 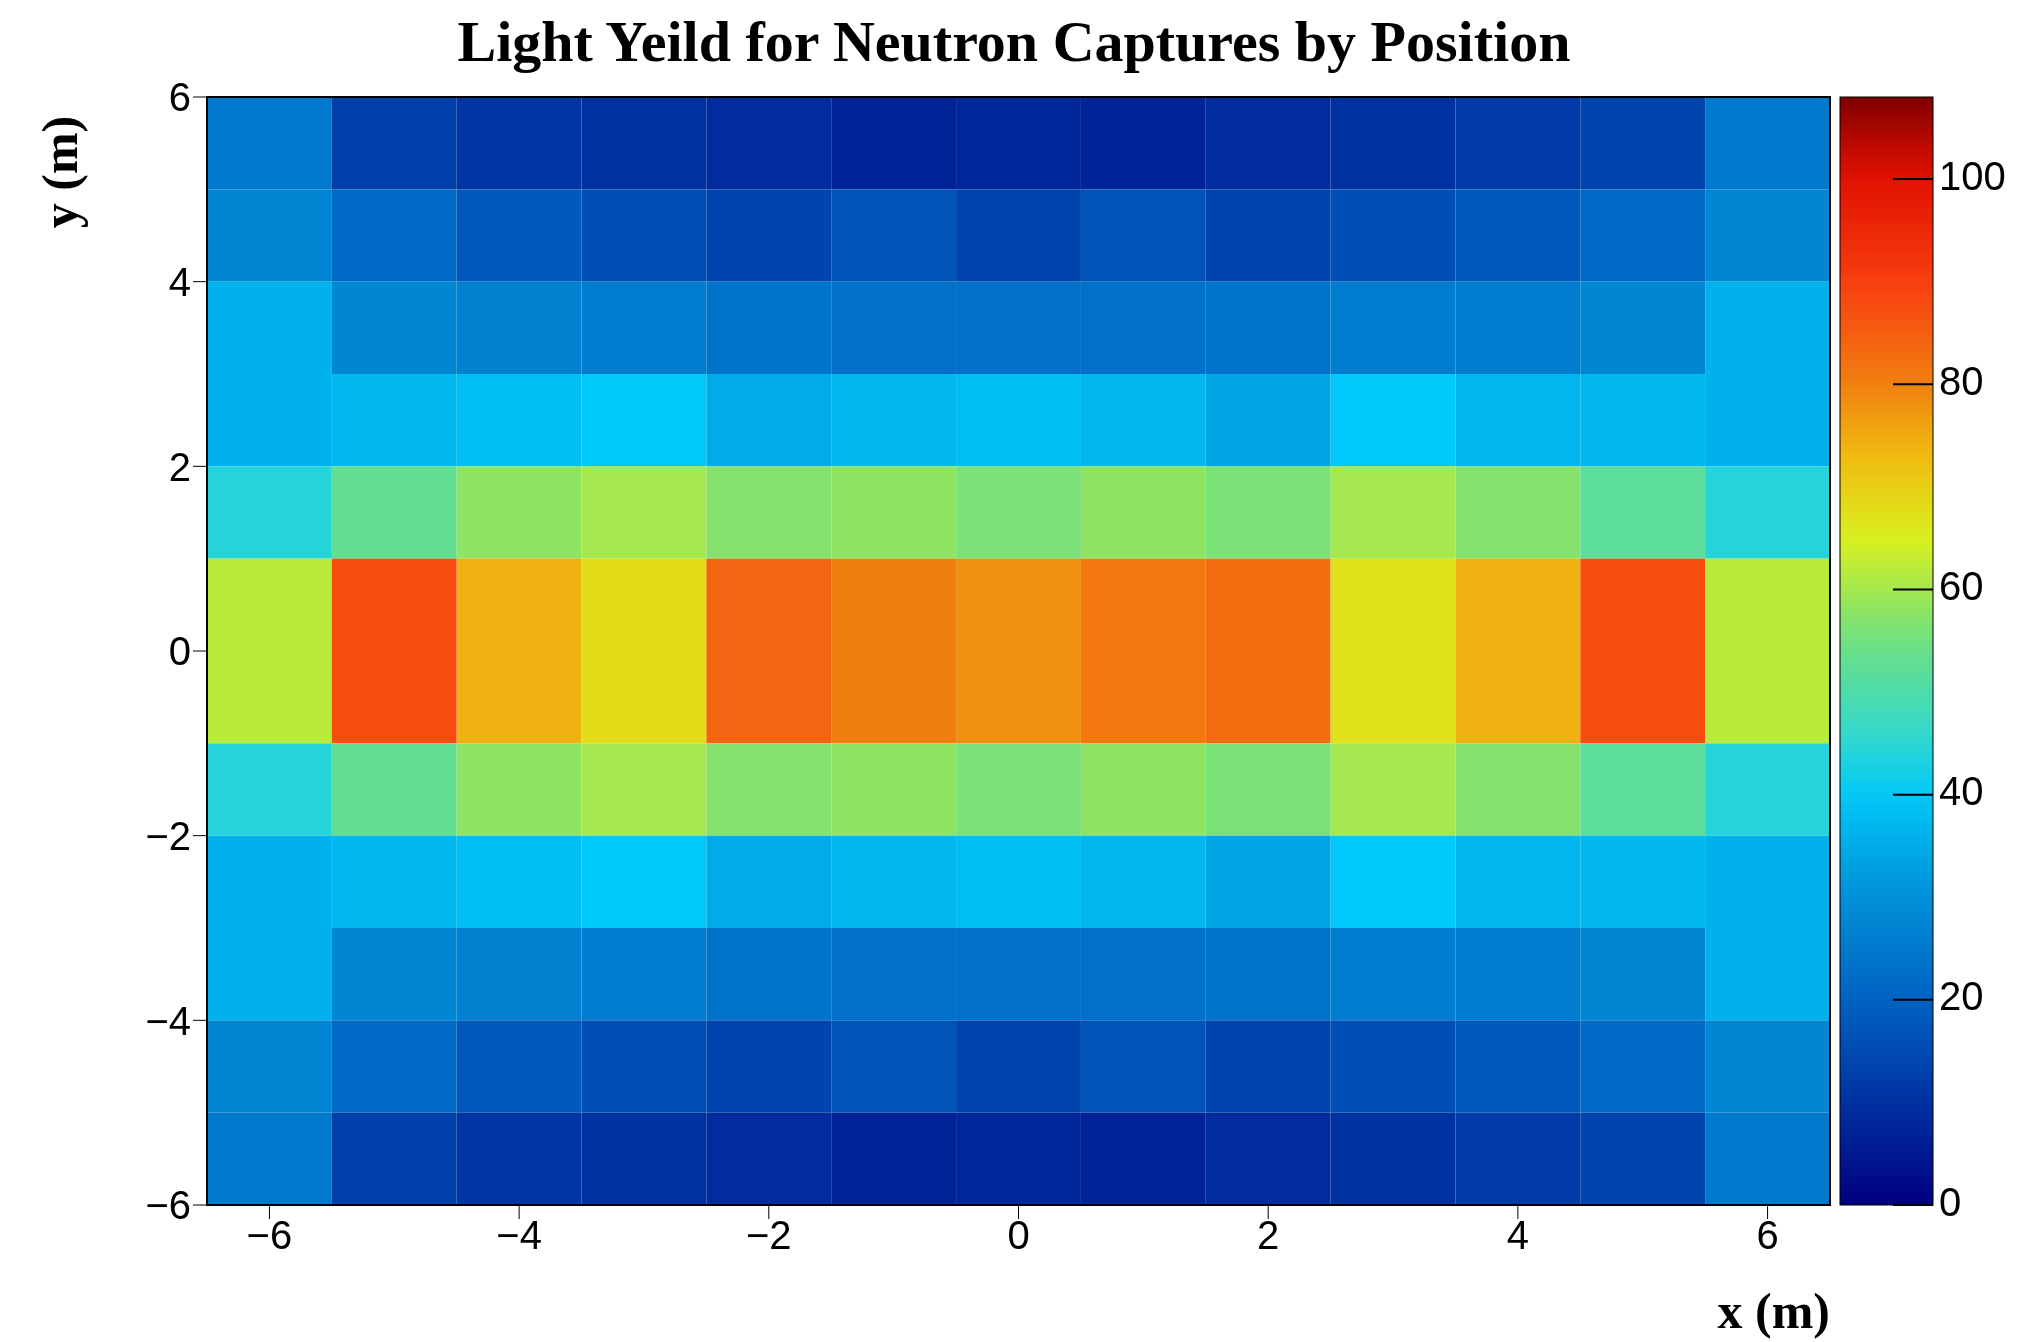 What do you see at coordinates (1767, 1235) in the screenshot?
I see `x-tick-label: 6` at bounding box center [1767, 1235].